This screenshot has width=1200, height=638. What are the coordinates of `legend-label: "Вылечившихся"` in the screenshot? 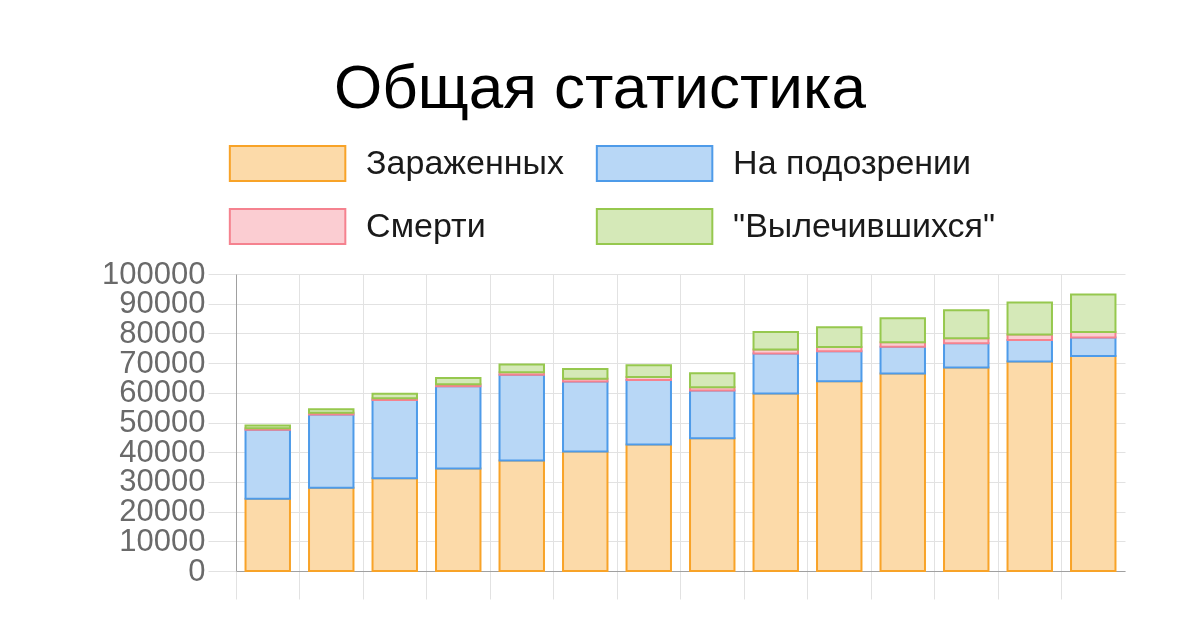 It's located at (864, 224).